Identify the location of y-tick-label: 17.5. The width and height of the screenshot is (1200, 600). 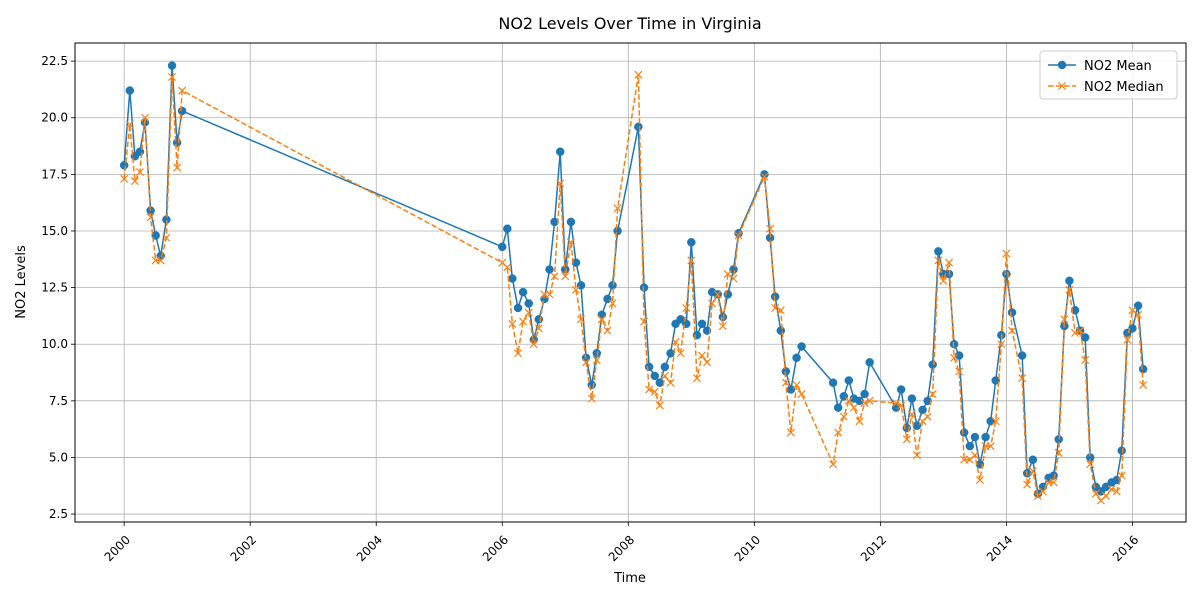
(54, 174).